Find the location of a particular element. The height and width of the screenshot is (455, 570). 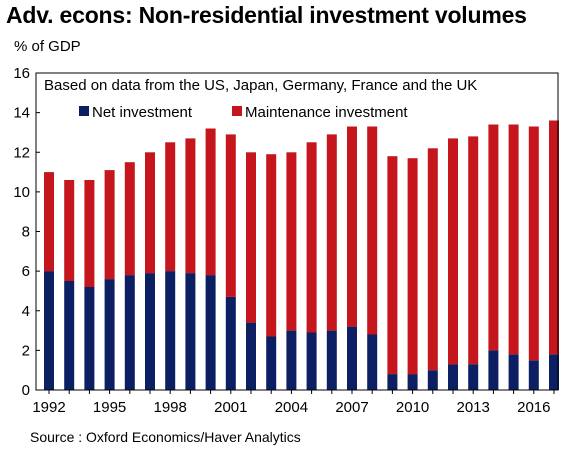

bar-net-2010 is located at coordinates (412, 382).